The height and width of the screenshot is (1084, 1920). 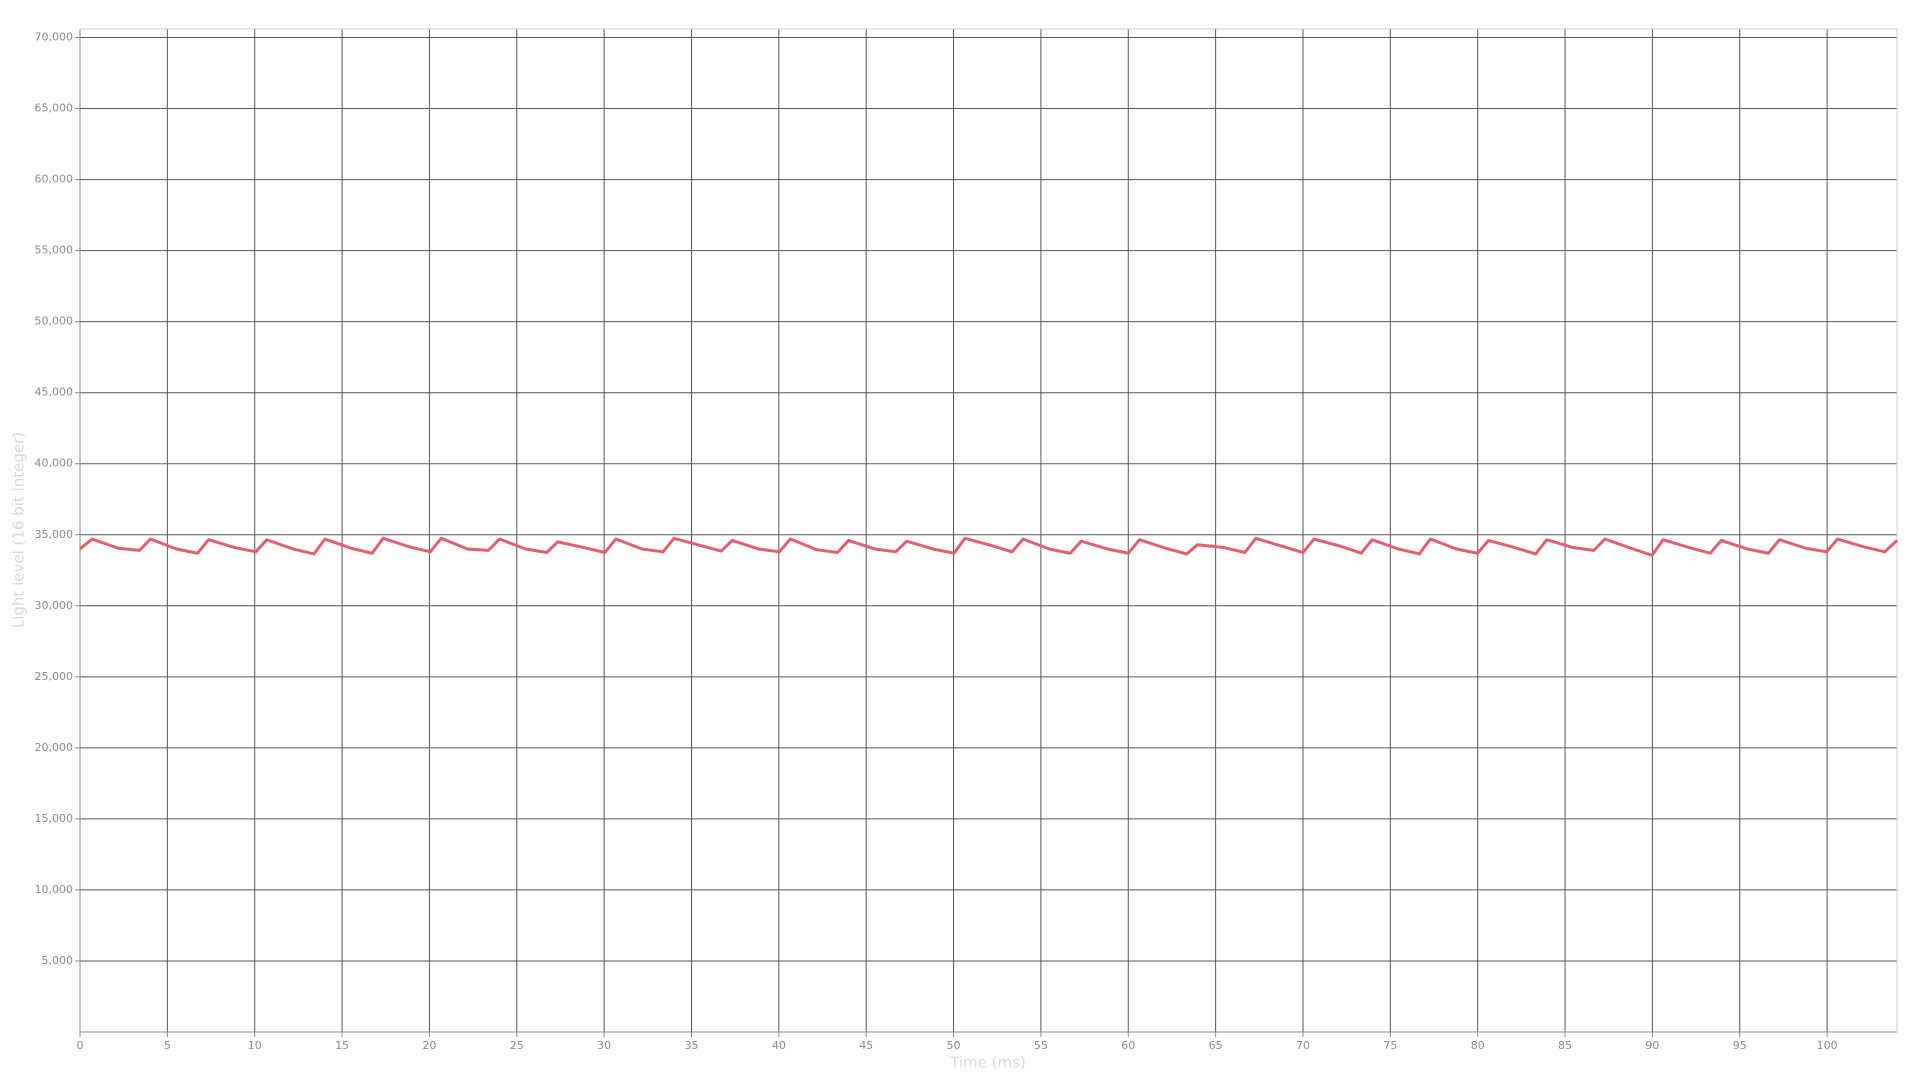 I want to click on x-tick-label: 45, so click(x=866, y=1045).